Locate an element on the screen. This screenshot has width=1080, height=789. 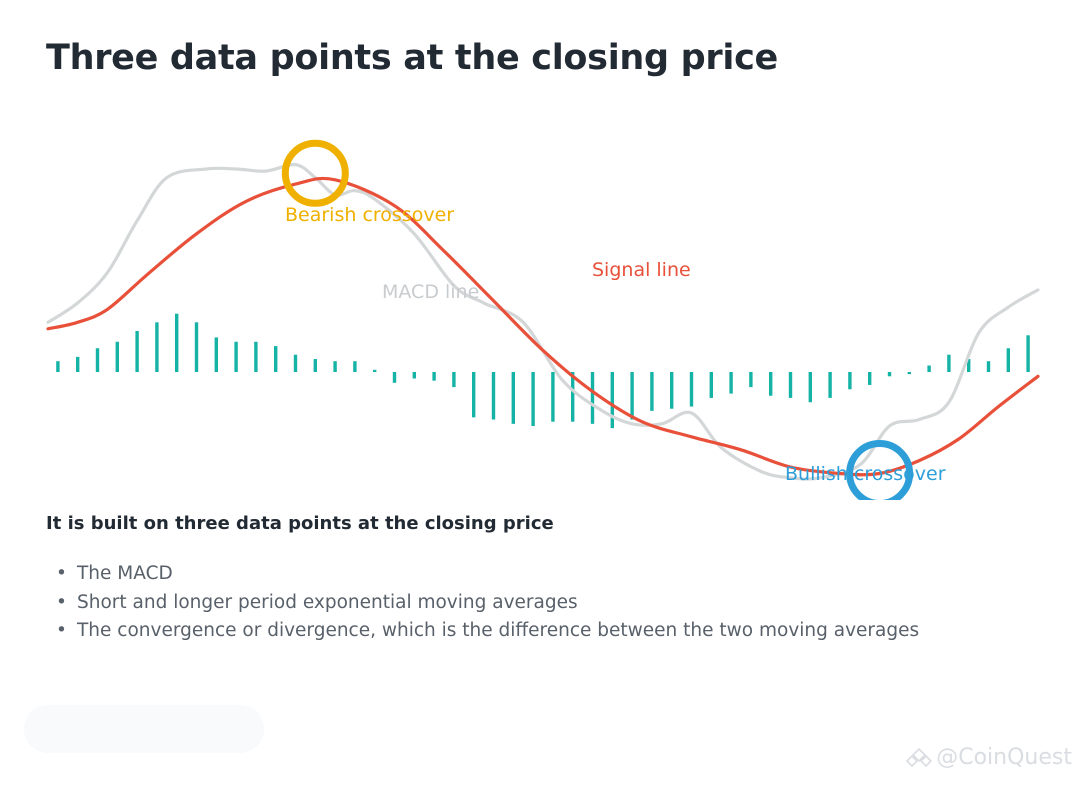
bearish-crossover-marker is located at coordinates (315, 173).